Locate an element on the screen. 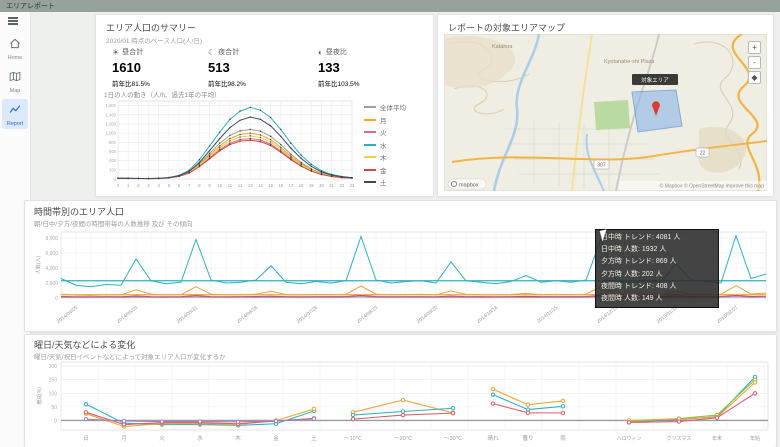 The image size is (780, 447). sidebar-item-home: Home is located at coordinates (15, 48).